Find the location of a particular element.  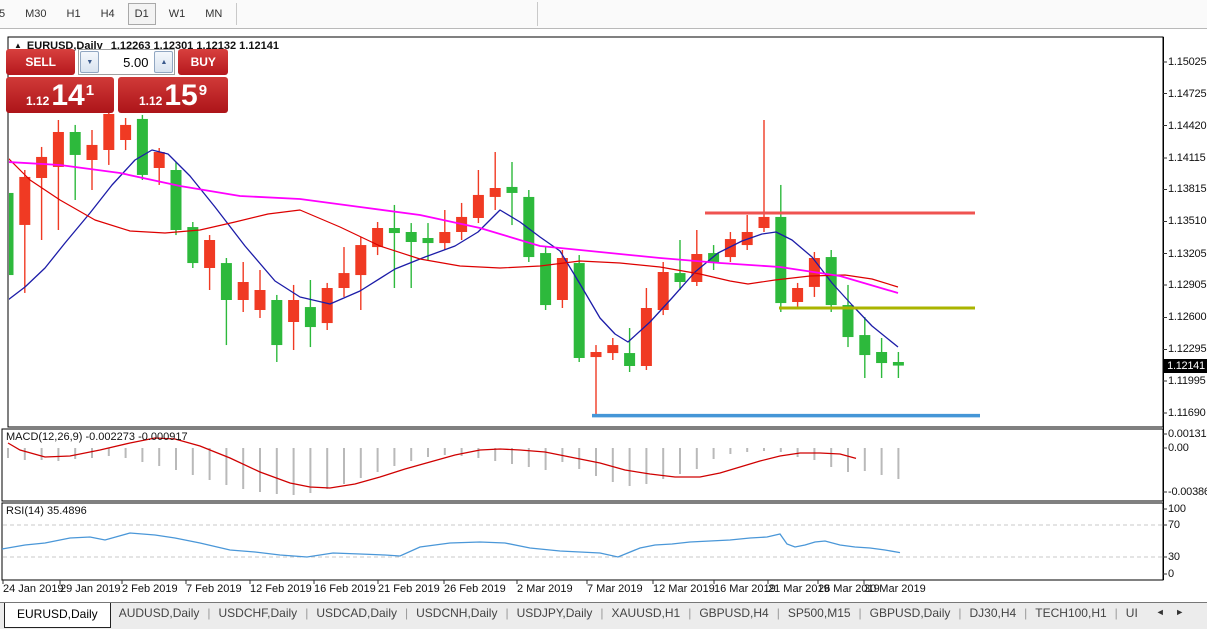

volume-decrease-icon: ▼ is located at coordinates (90, 62).